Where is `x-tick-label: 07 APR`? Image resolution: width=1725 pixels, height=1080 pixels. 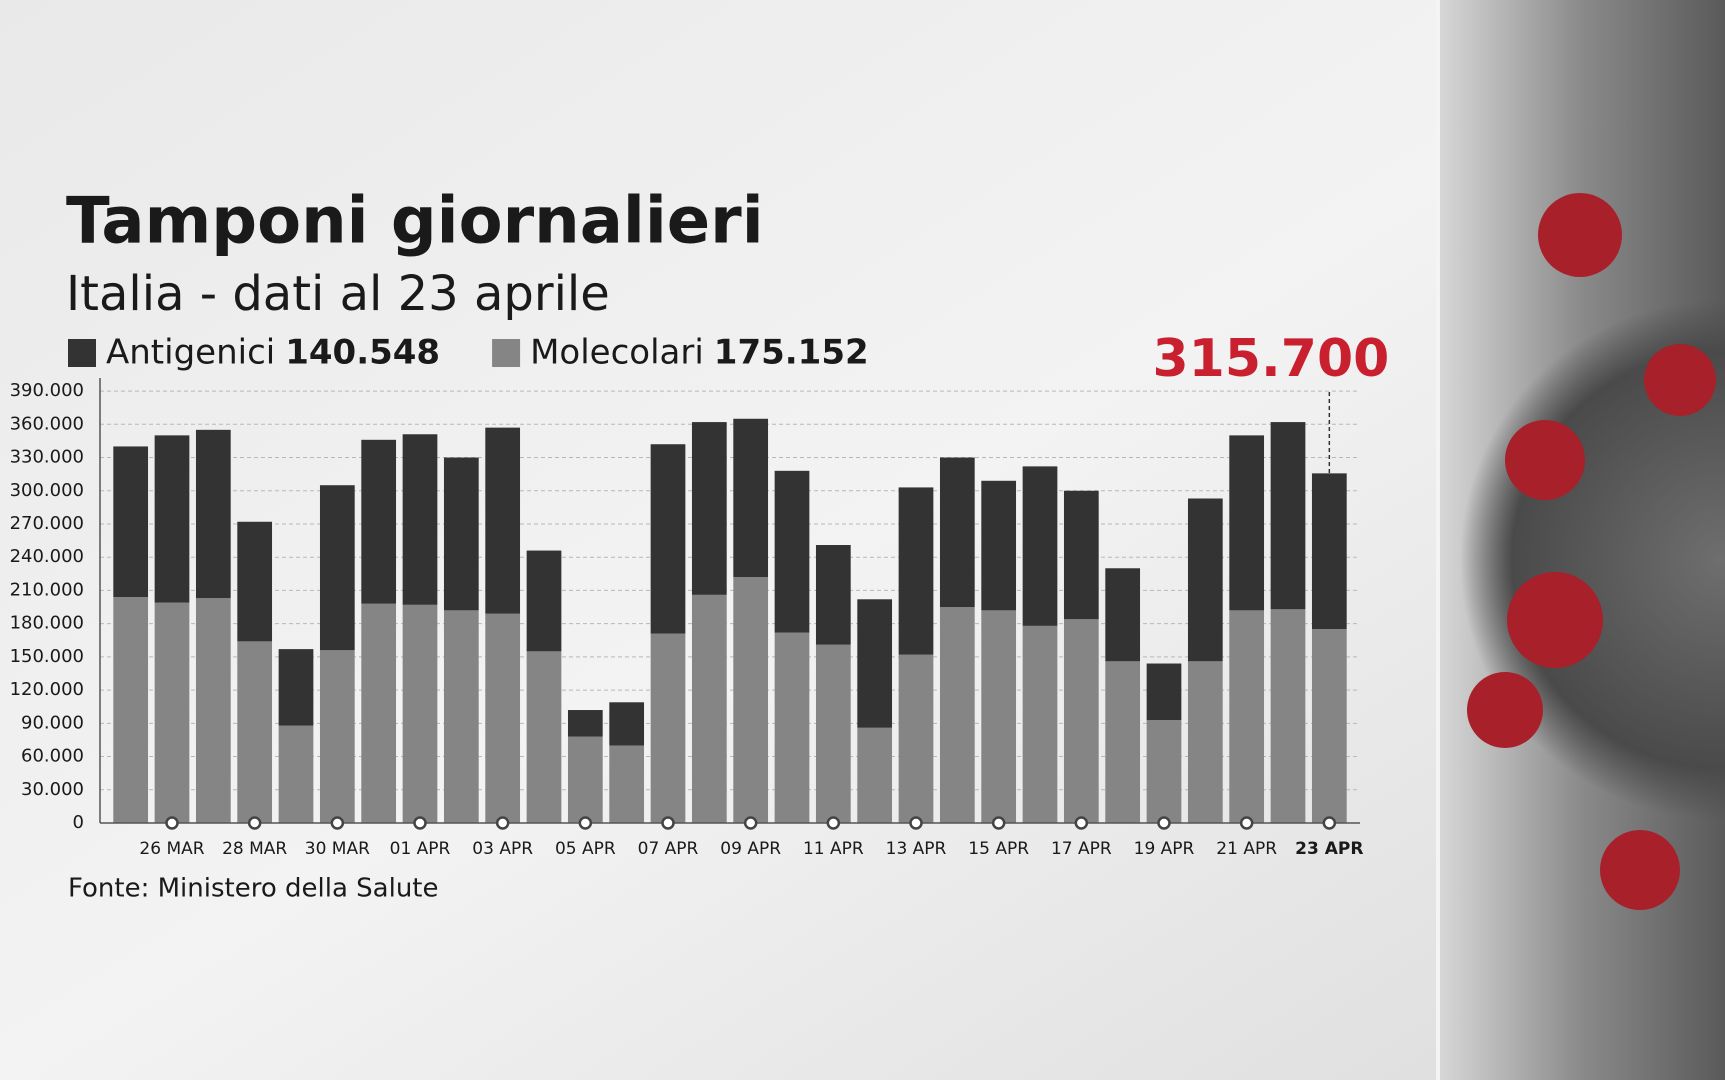
x-tick-label: 07 APR is located at coordinates (668, 849).